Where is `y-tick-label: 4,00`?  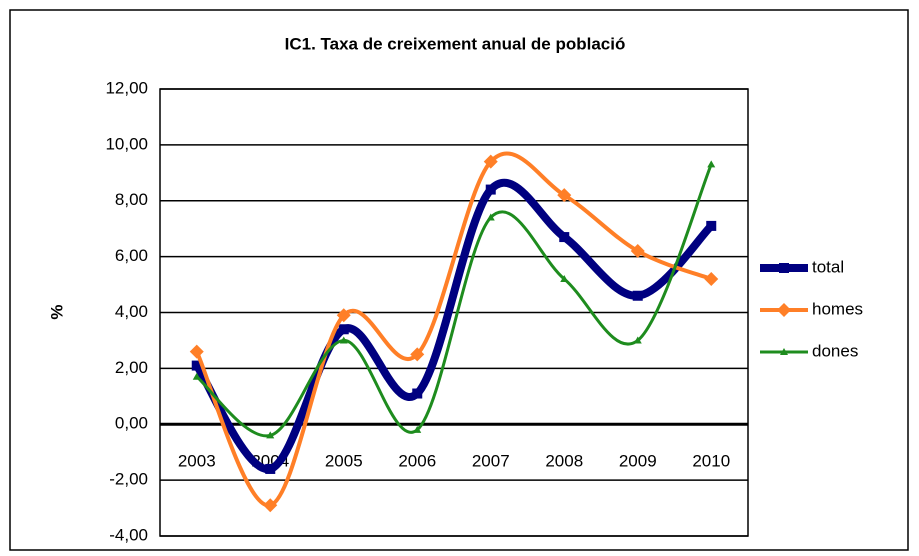 y-tick-label: 4,00 is located at coordinates (131, 311).